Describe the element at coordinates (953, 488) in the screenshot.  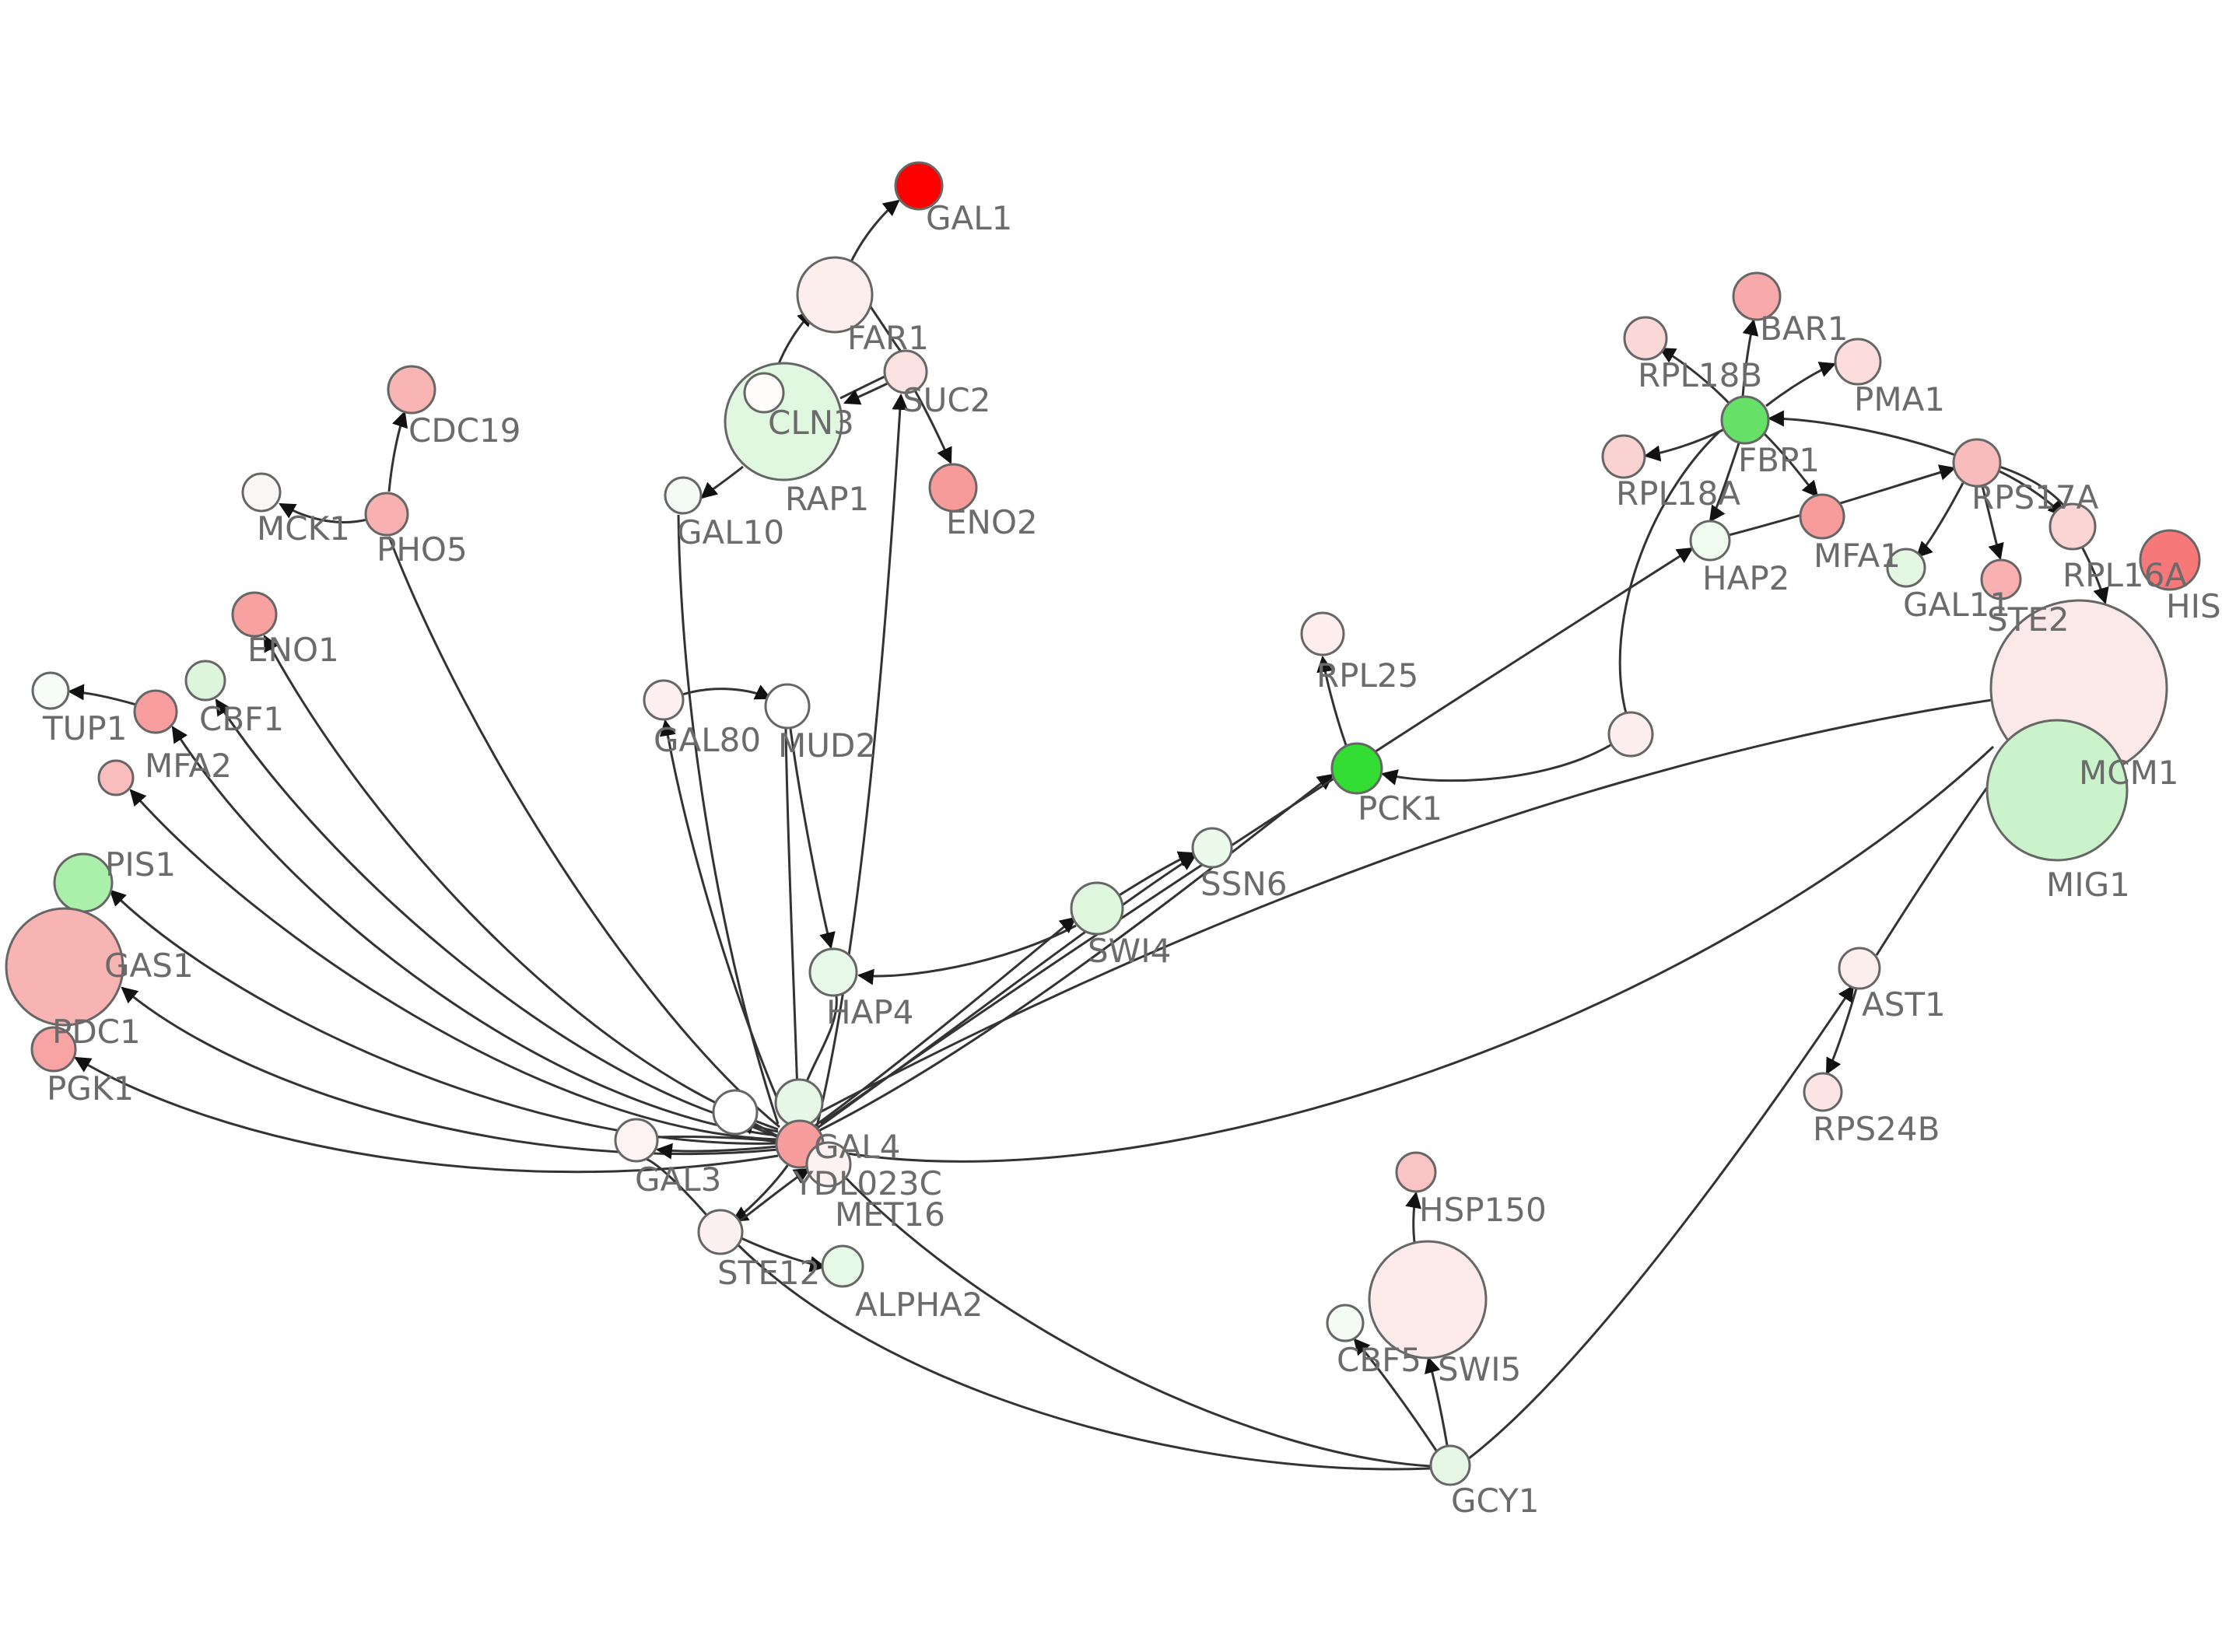
I see `gene-node-eno2` at that location.